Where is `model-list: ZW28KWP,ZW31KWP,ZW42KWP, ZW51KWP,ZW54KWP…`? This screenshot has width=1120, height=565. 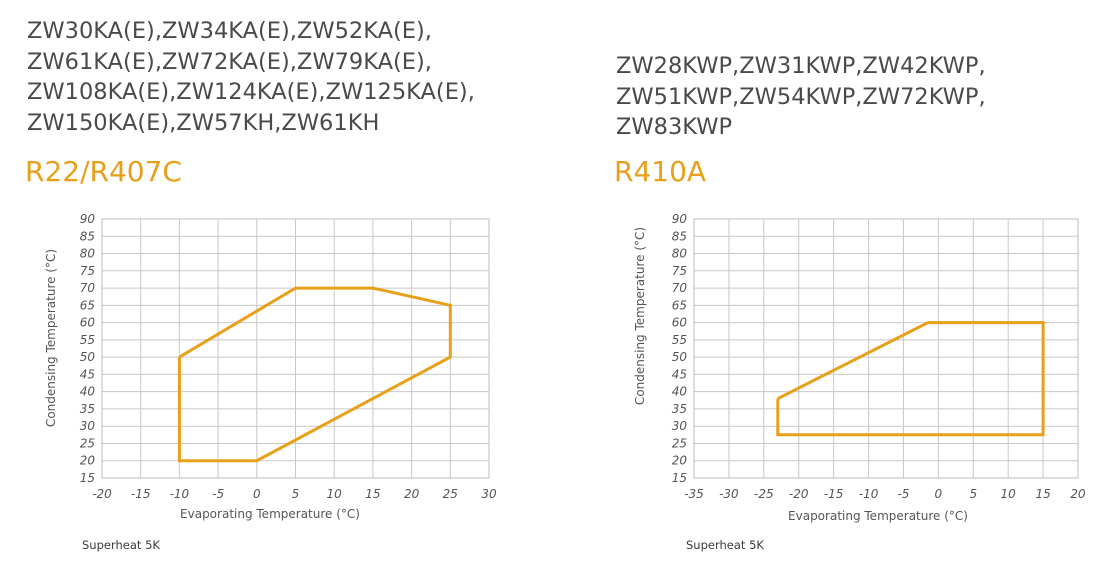 model-list: ZW28KWP,ZW31KWP,ZW42KWP, ZW51KWP,ZW54KWP… is located at coordinates (801, 97).